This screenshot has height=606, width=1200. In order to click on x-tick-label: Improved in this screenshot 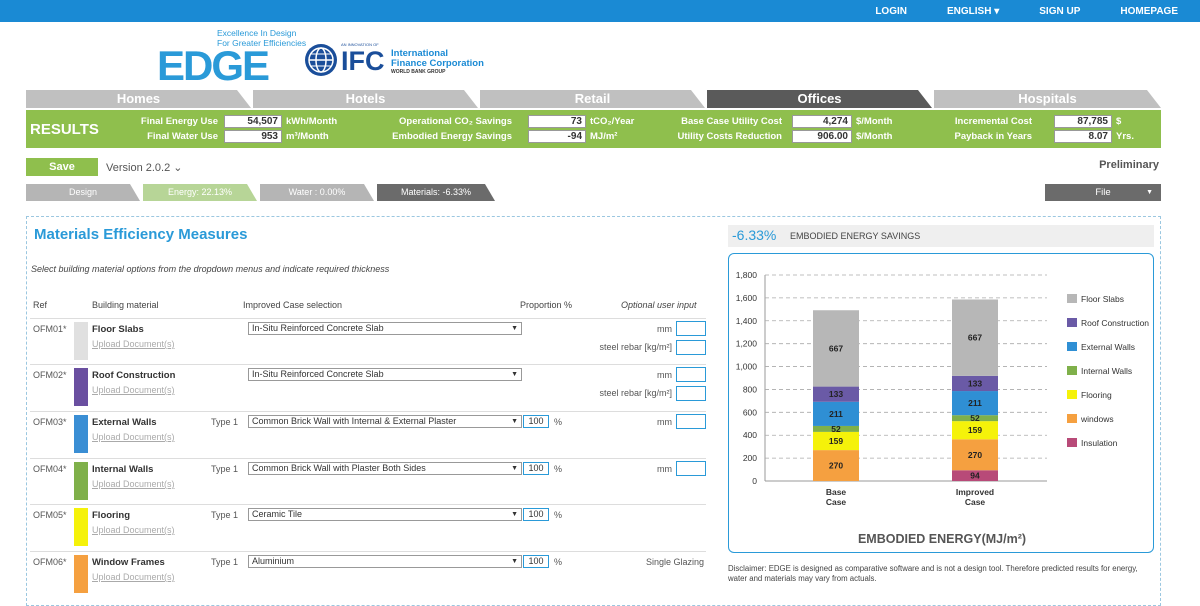, I will do `click(975, 492)`.